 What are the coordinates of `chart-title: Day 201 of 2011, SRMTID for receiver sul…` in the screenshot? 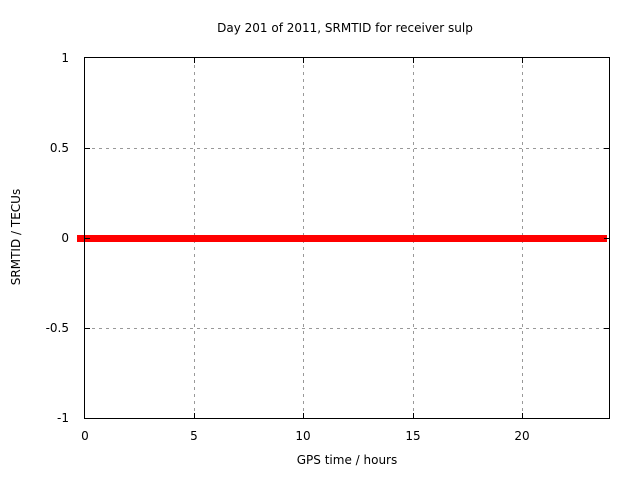 It's located at (345, 28).